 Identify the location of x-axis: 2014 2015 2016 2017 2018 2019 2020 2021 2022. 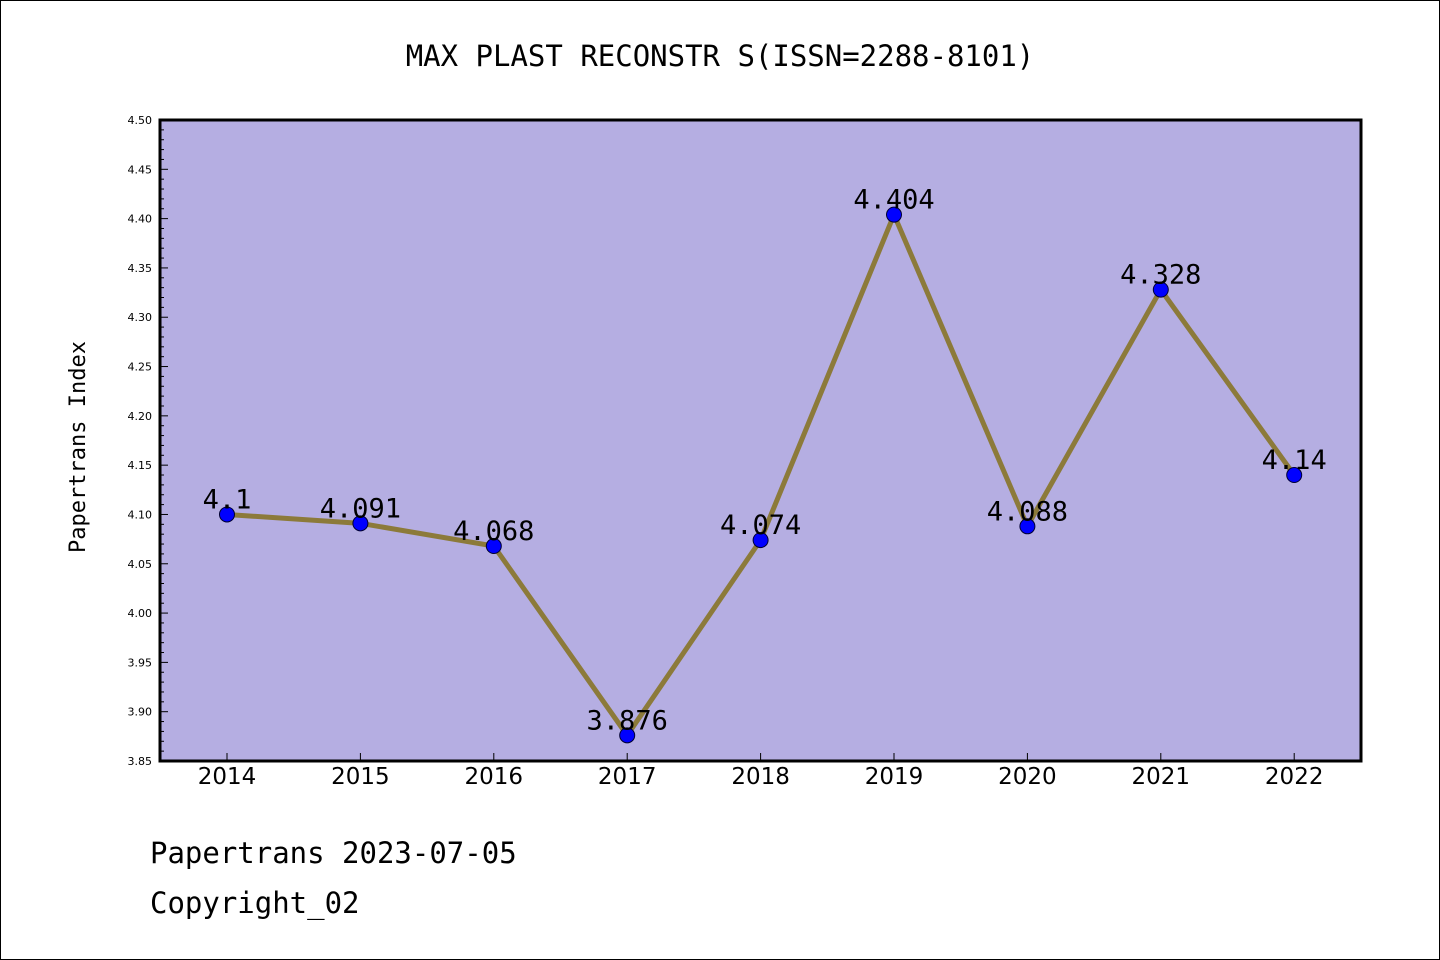
(761, 771).